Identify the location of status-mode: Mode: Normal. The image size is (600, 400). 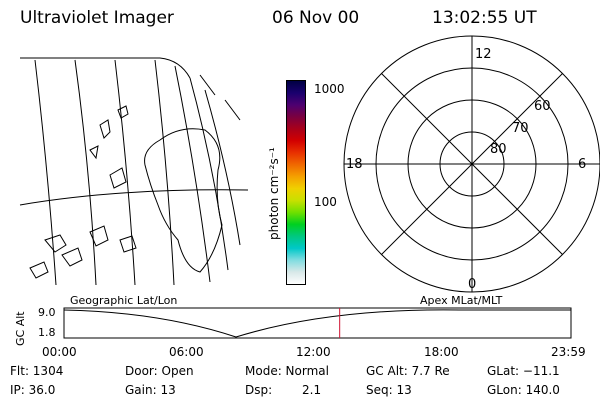
(287, 371).